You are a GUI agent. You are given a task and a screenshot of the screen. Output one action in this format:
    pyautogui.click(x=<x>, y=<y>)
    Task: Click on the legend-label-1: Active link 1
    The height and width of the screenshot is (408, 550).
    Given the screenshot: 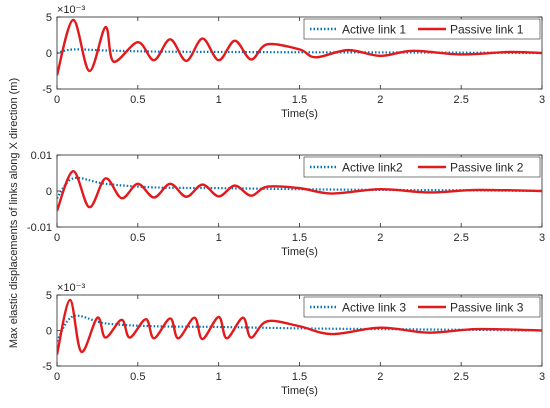 What is the action you would take?
    pyautogui.click(x=374, y=30)
    